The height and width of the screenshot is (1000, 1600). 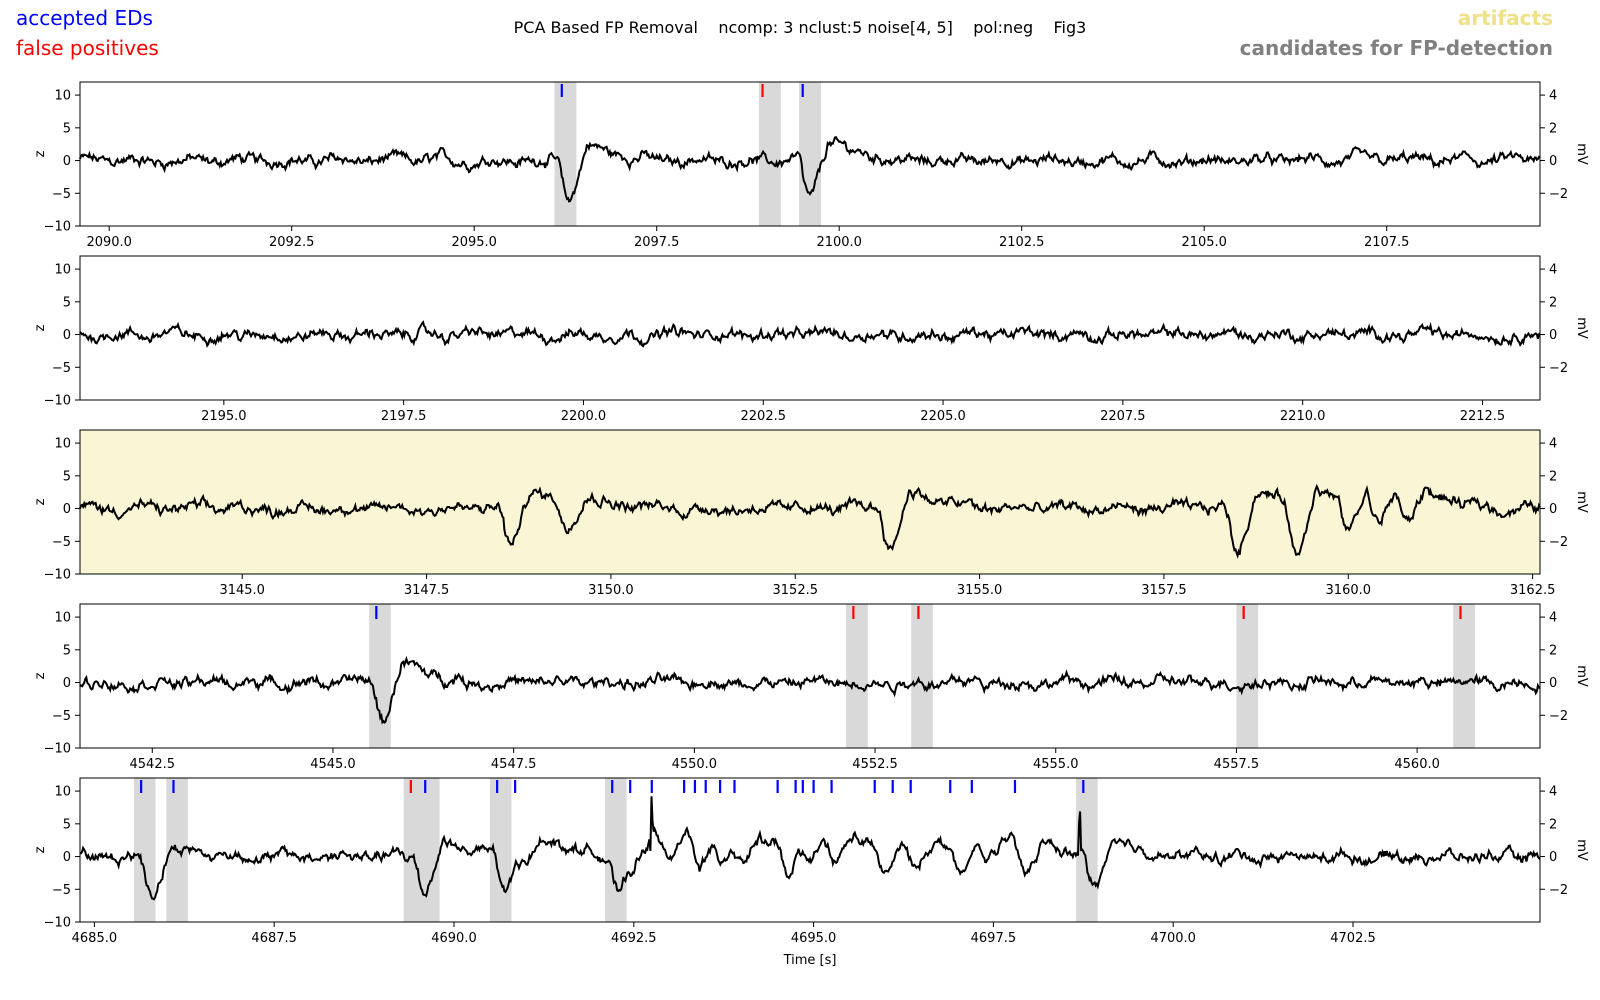 I want to click on x-tick-label: 4685.0, so click(x=95, y=938).